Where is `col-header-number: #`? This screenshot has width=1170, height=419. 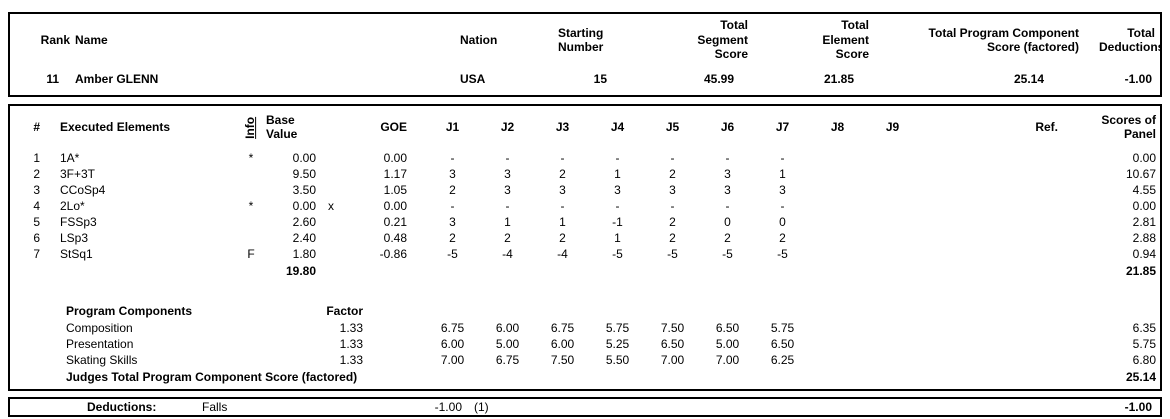 col-header-number: # is located at coordinates (36, 127).